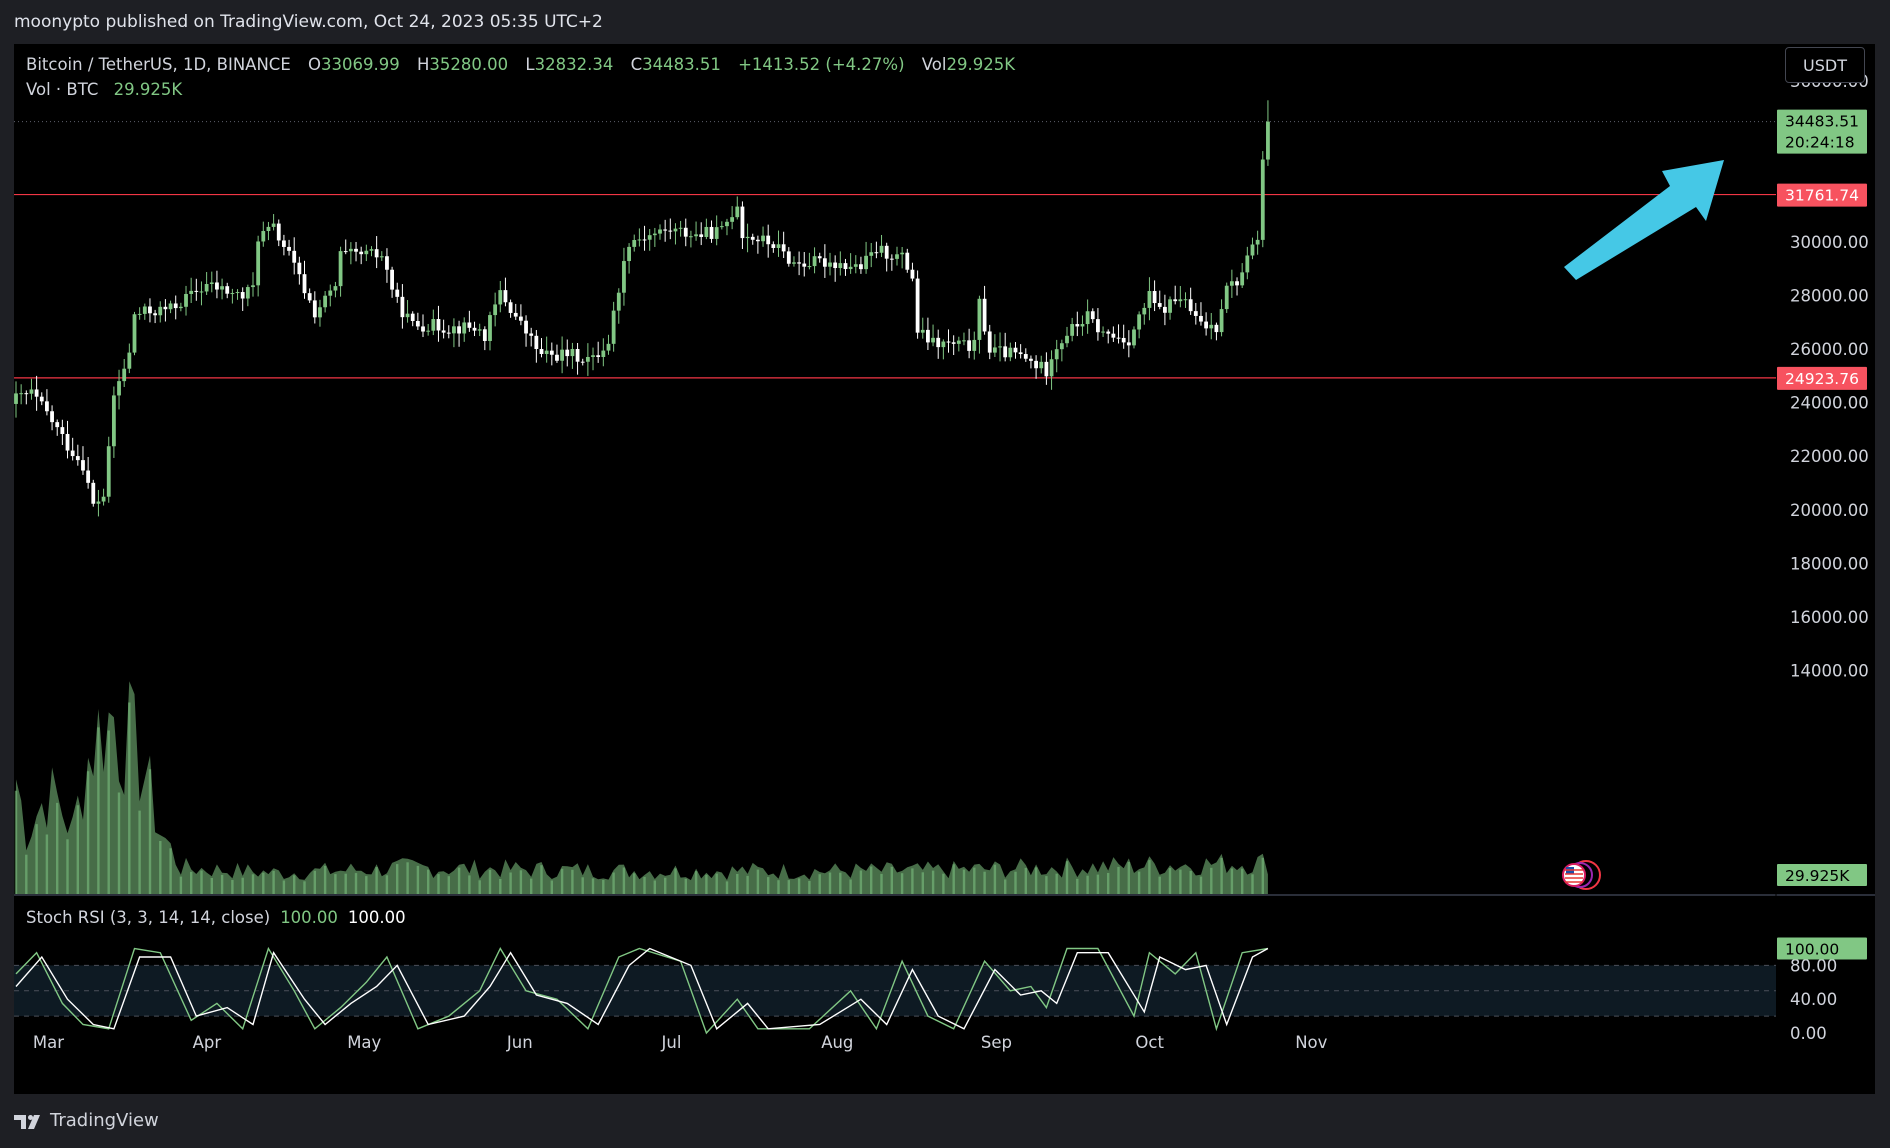 The image size is (1890, 1148). I want to click on level-tag-upper-text: 31761.74, so click(1822, 196).